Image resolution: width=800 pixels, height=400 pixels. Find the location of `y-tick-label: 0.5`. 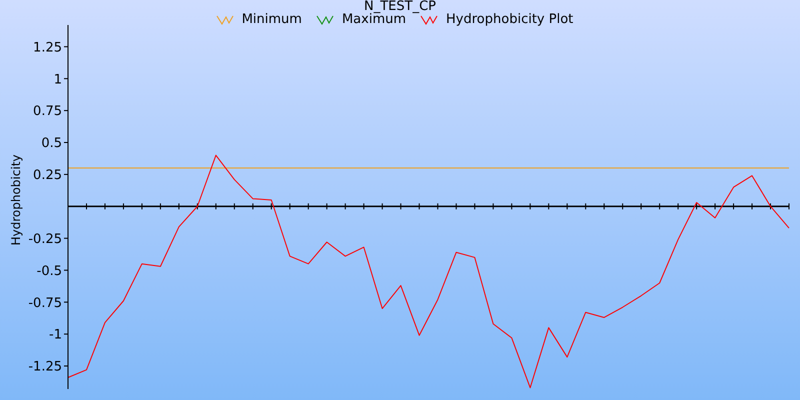

y-tick-label: 0.5 is located at coordinates (51, 144).